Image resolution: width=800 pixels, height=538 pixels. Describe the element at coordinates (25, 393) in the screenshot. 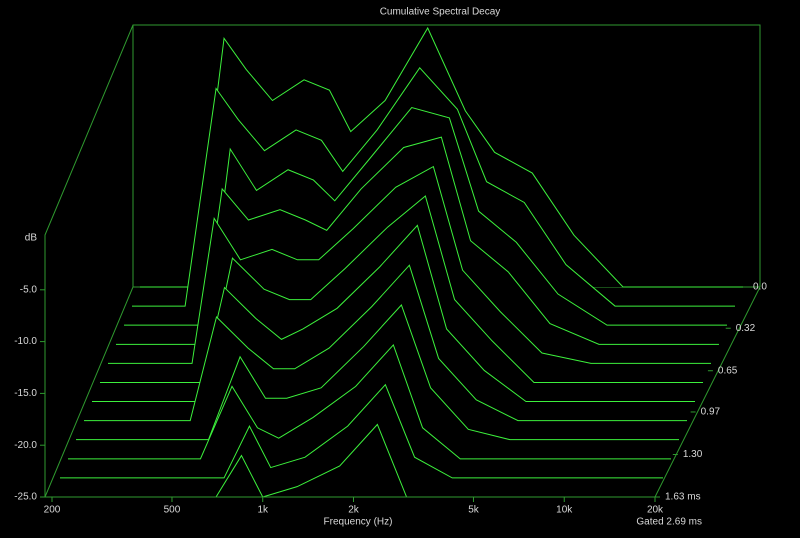

I see `y-tick-label: -15.0` at that location.